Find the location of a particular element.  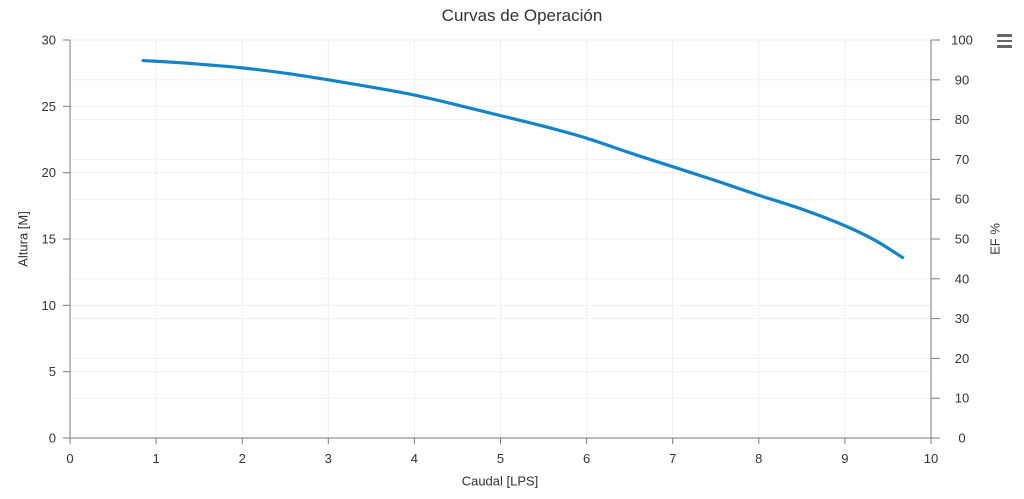

y-tick-label-right: 70 is located at coordinates (962, 159).